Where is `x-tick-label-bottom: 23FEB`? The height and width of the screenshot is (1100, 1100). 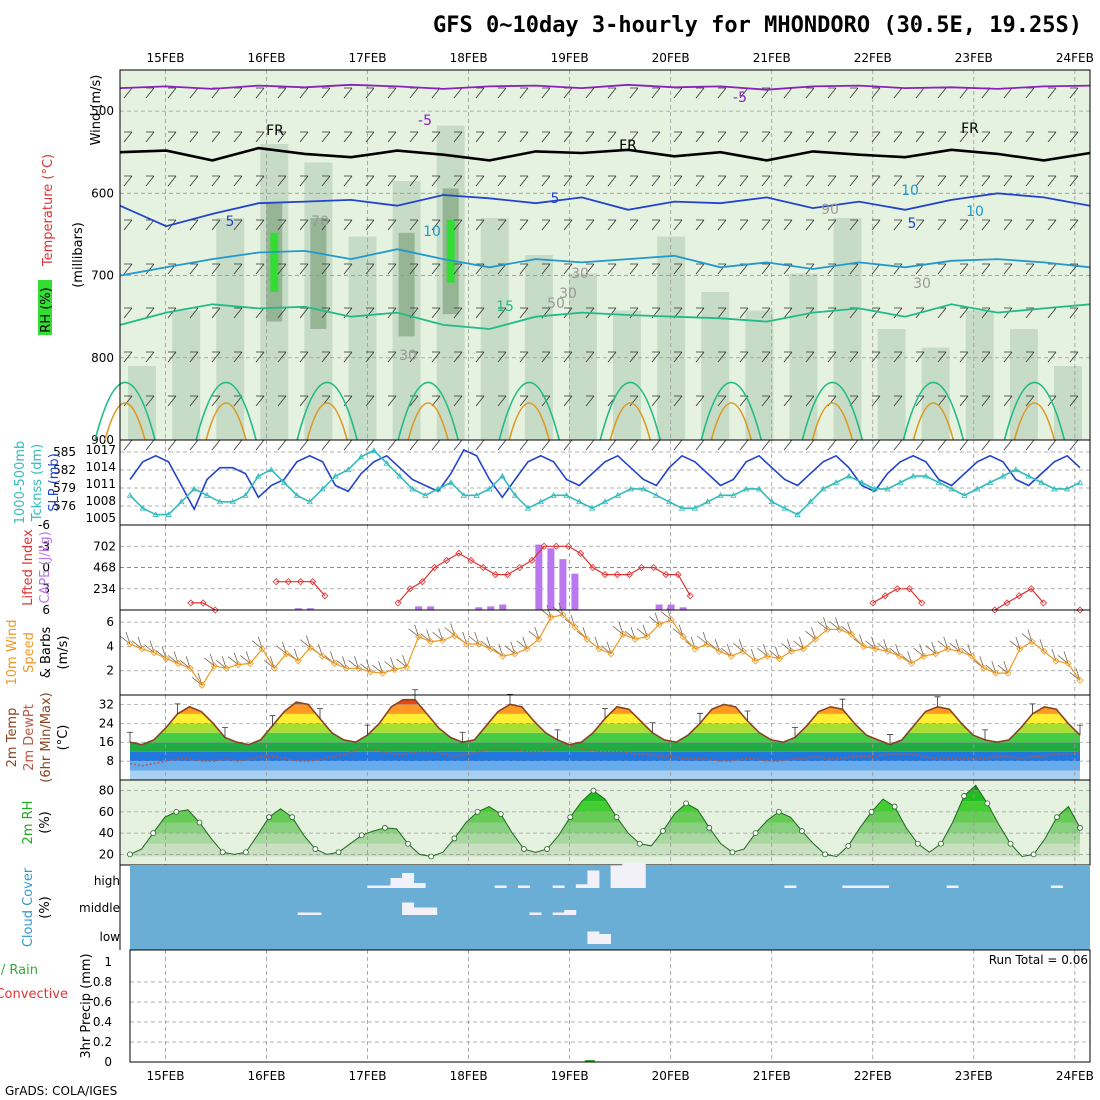
x-tick-label-bottom: 23FEB is located at coordinates (974, 1076).